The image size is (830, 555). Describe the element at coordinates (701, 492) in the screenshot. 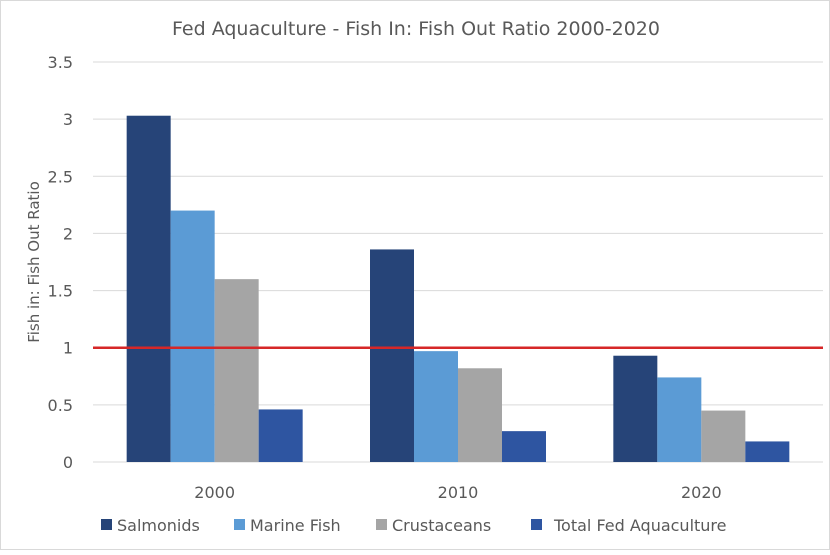

I see `x-tick-label: 2020` at that location.